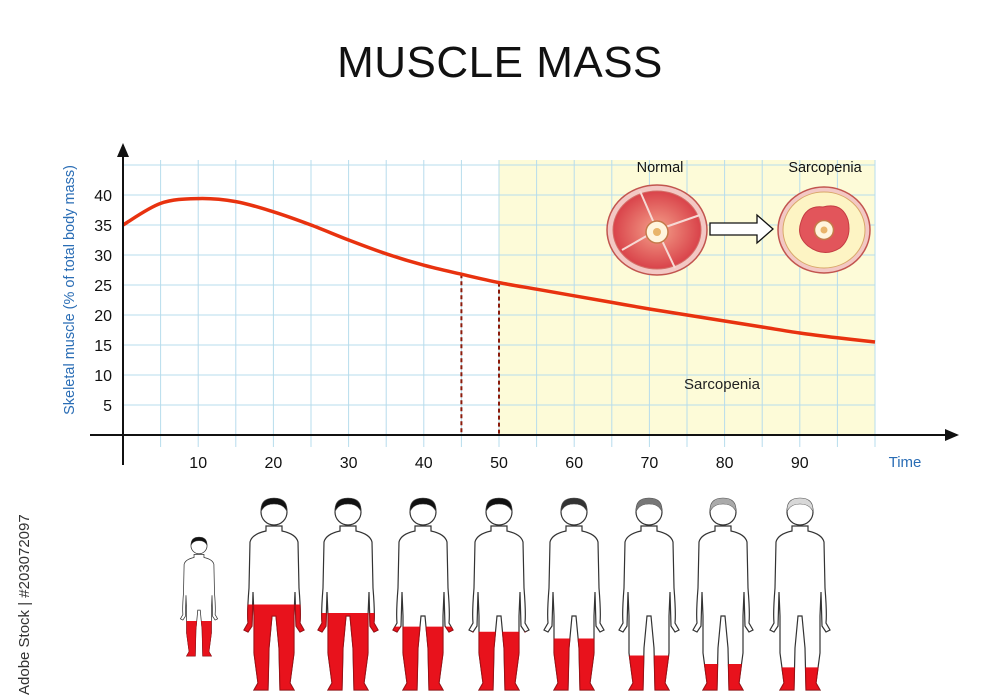 The width and height of the screenshot is (1000, 700). Describe the element at coordinates (103, 226) in the screenshot. I see `y-tick-label: 35` at that location.